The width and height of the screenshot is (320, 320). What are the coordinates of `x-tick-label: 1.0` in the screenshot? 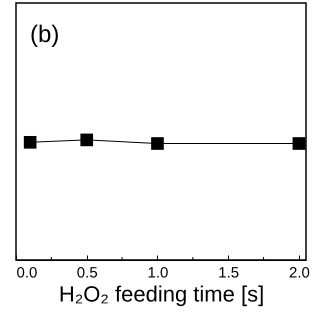 It's located at (158, 273).